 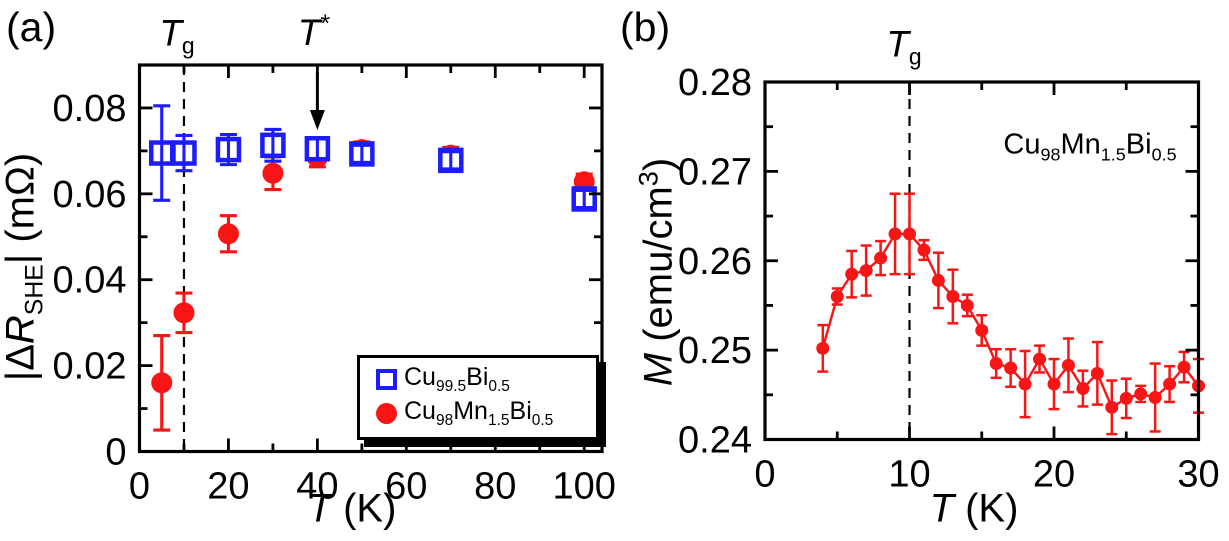 I want to click on panel-b-tg-annotation: Tg, so click(x=904, y=46).